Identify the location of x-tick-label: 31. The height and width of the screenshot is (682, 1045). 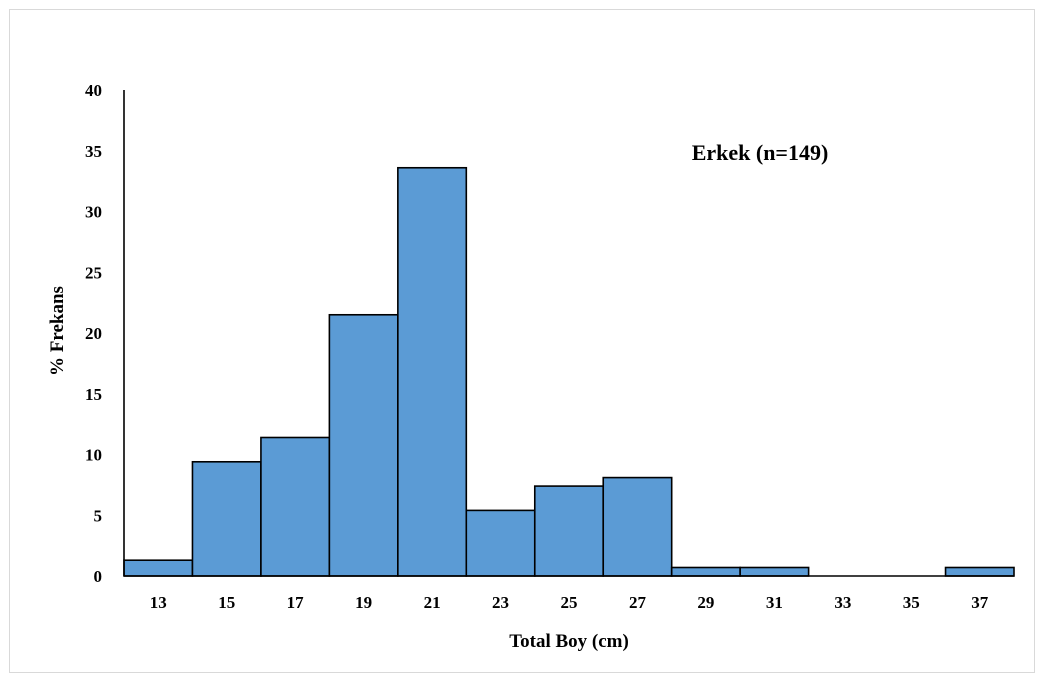
(774, 602).